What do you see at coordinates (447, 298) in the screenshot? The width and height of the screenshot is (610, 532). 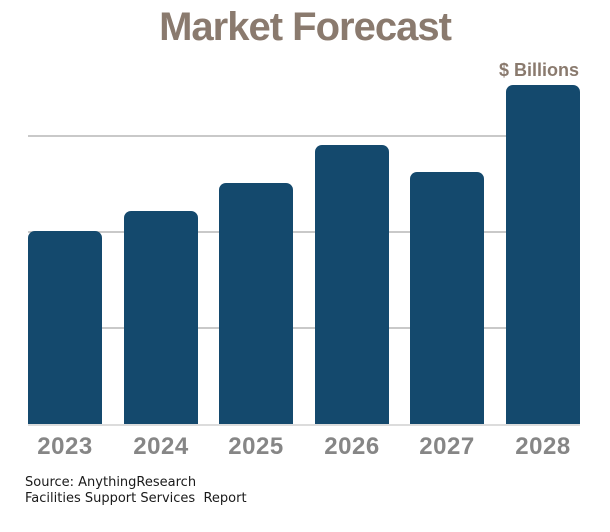 I see `bar-2027` at bounding box center [447, 298].